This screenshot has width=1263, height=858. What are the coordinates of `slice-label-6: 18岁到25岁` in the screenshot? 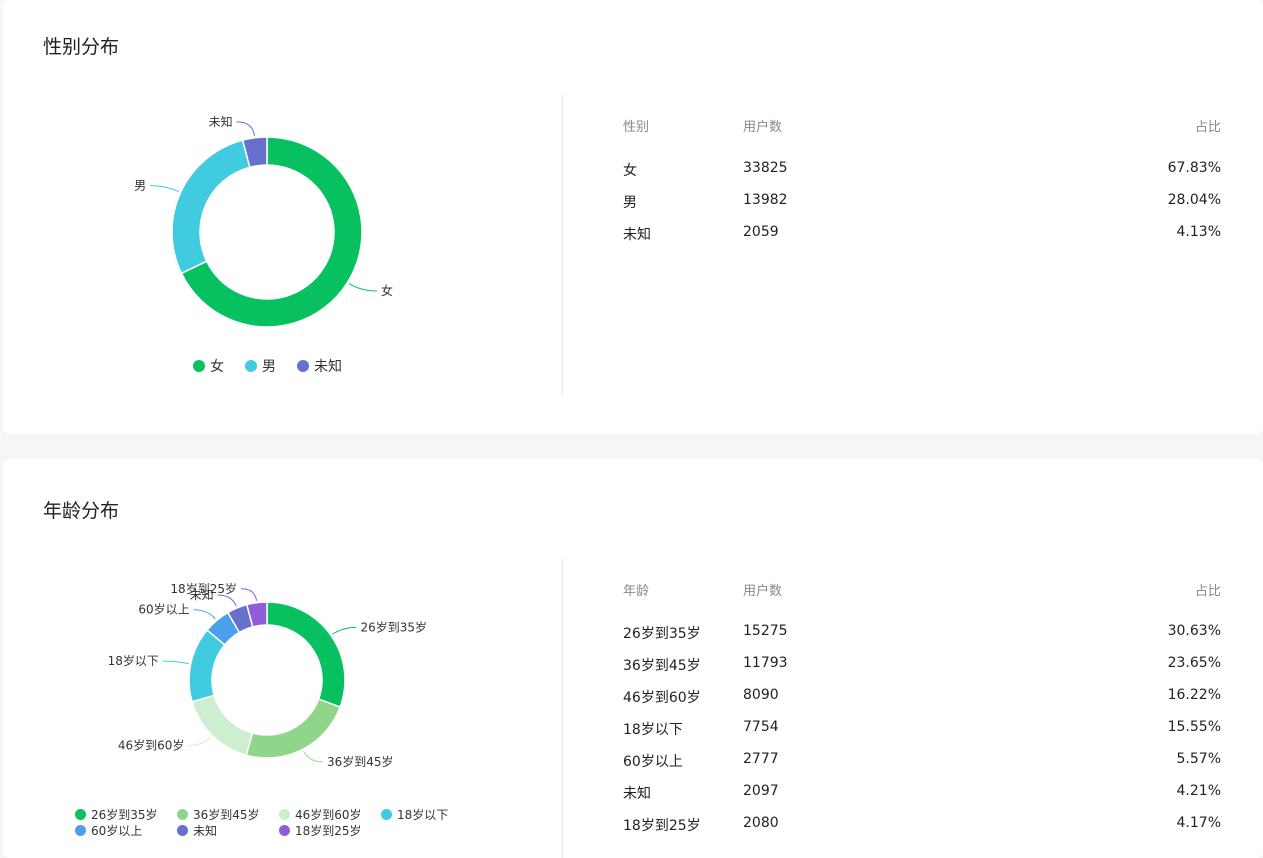 It's located at (203, 588).